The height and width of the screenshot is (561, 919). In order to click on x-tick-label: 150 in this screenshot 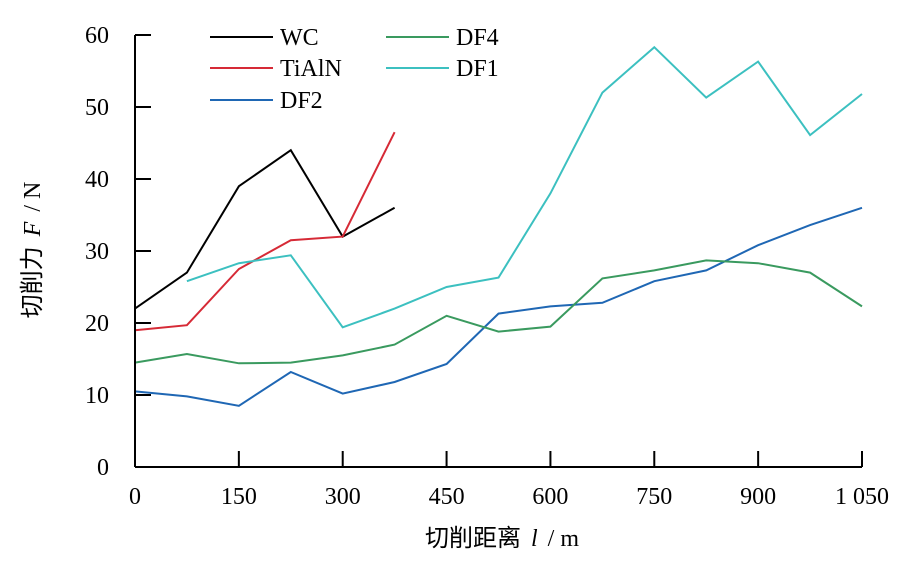, I will do `click(239, 497)`.